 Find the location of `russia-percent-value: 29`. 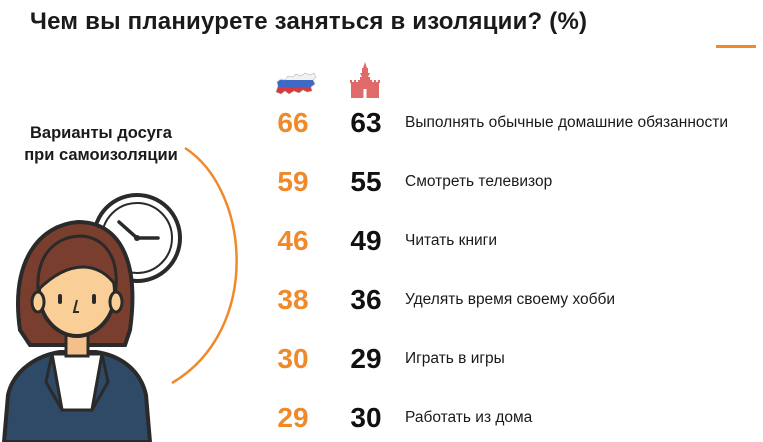

russia-percent-value: 29 is located at coordinates (293, 417).